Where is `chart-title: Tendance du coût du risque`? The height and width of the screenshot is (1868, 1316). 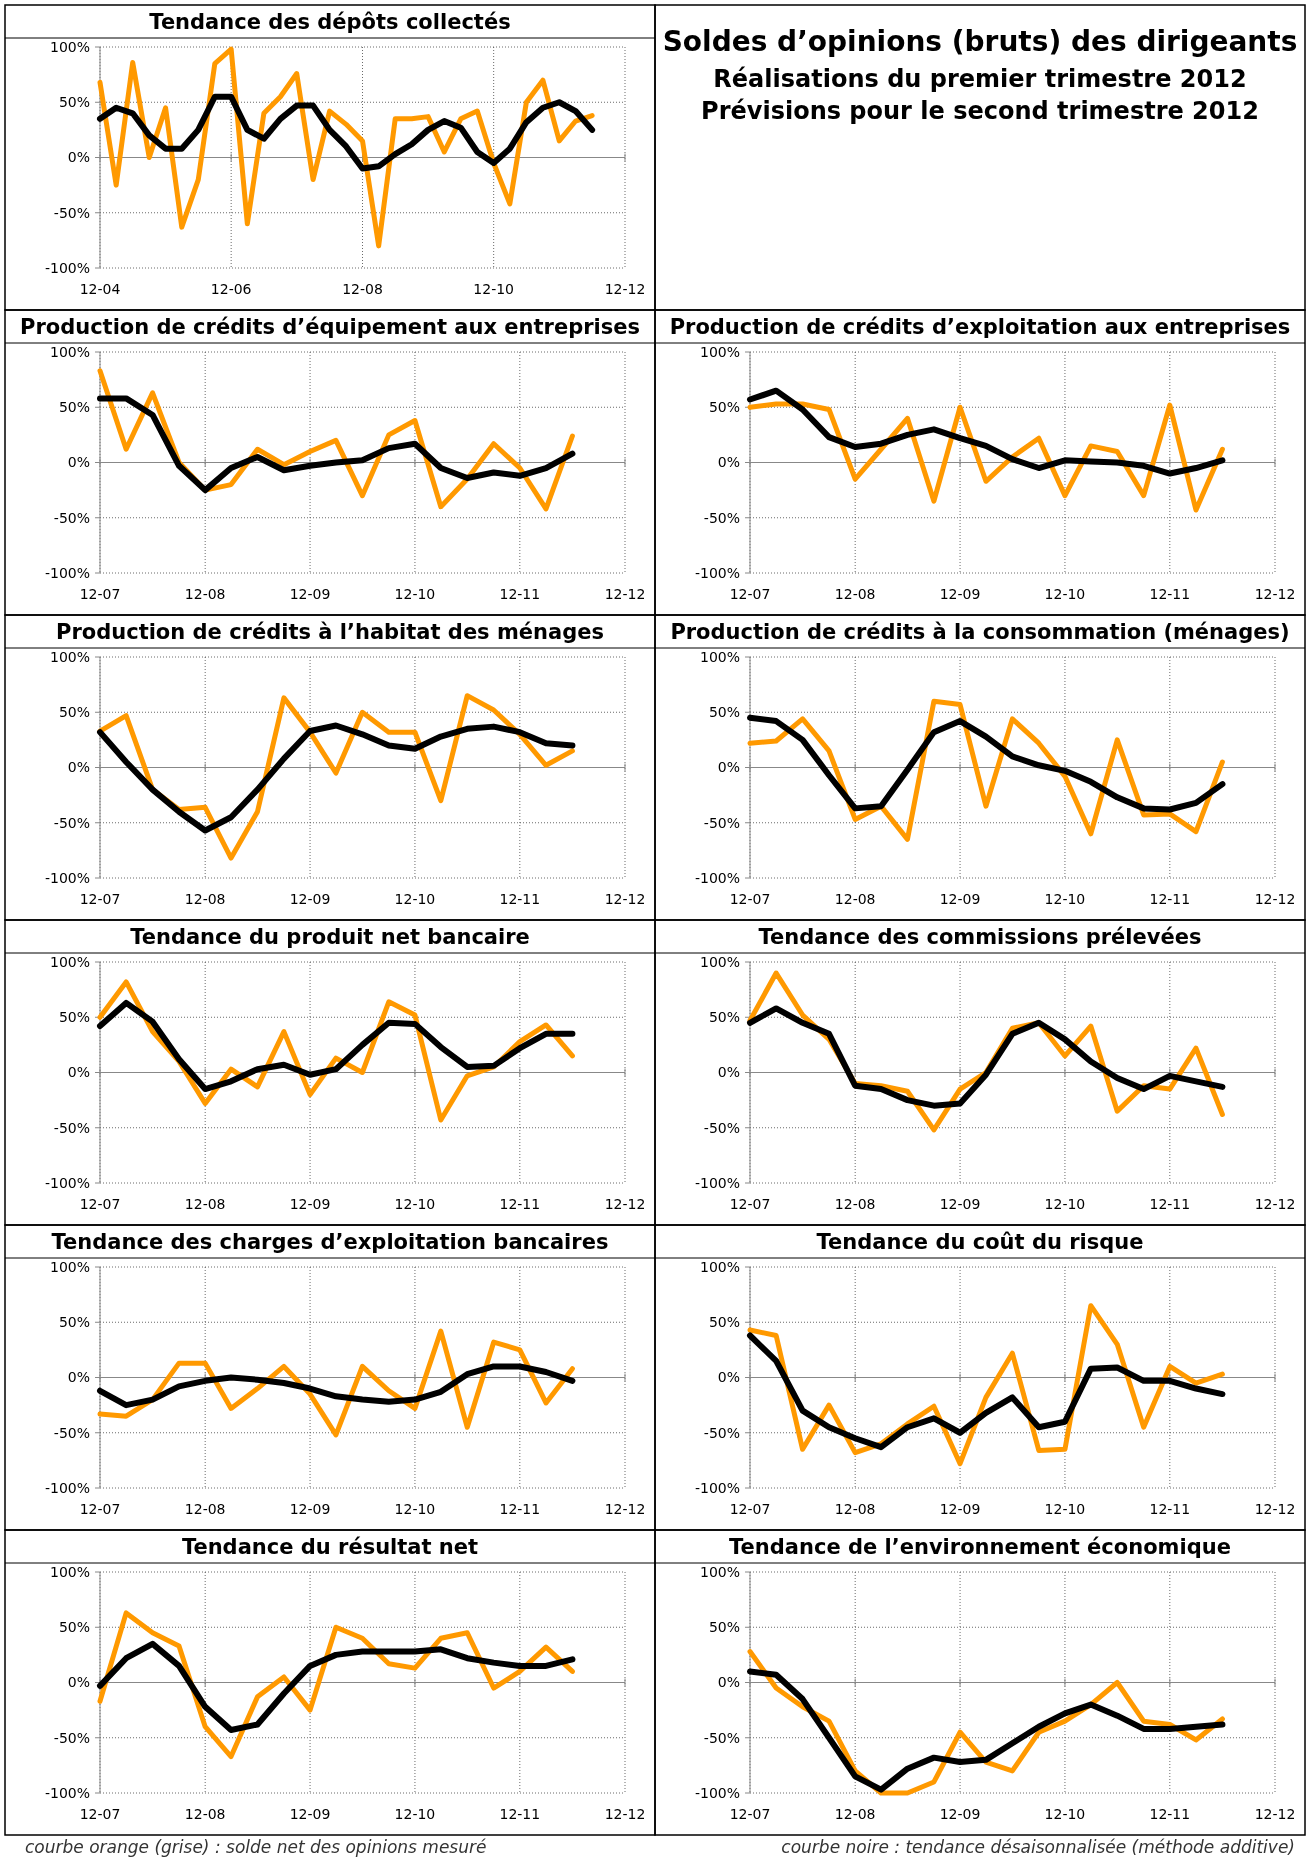
chart-title: Tendance du coût du risque is located at coordinates (980, 1242).